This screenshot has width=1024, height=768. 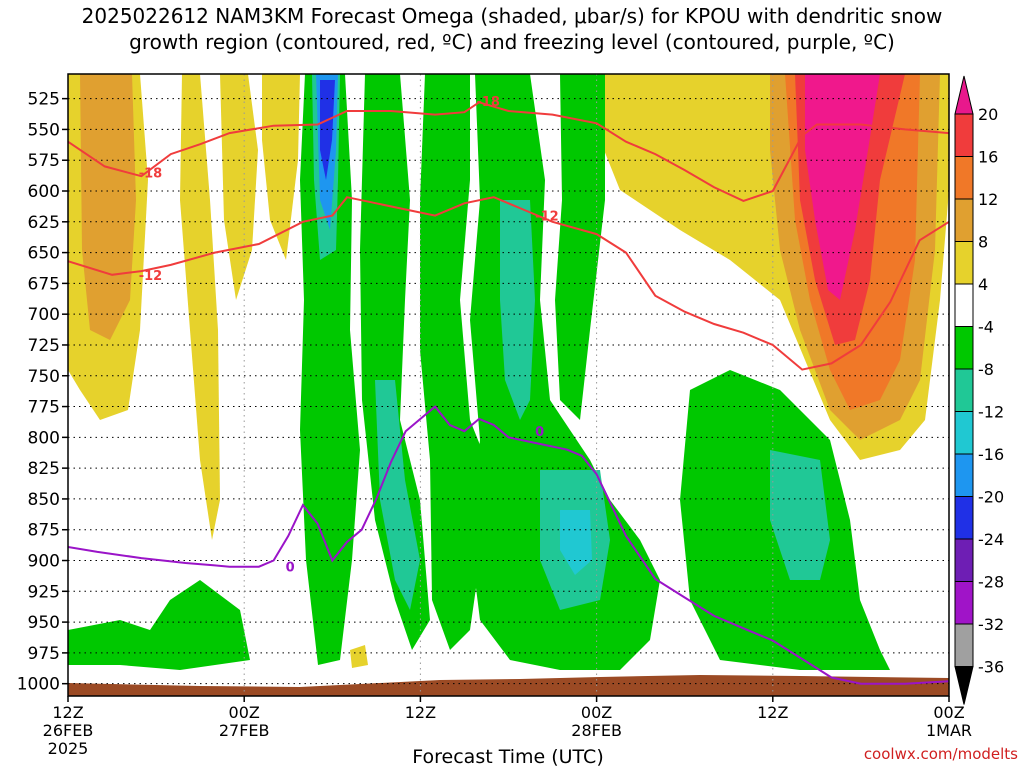 I want to click on omega-fill-negative-col1, so click(x=330, y=369).